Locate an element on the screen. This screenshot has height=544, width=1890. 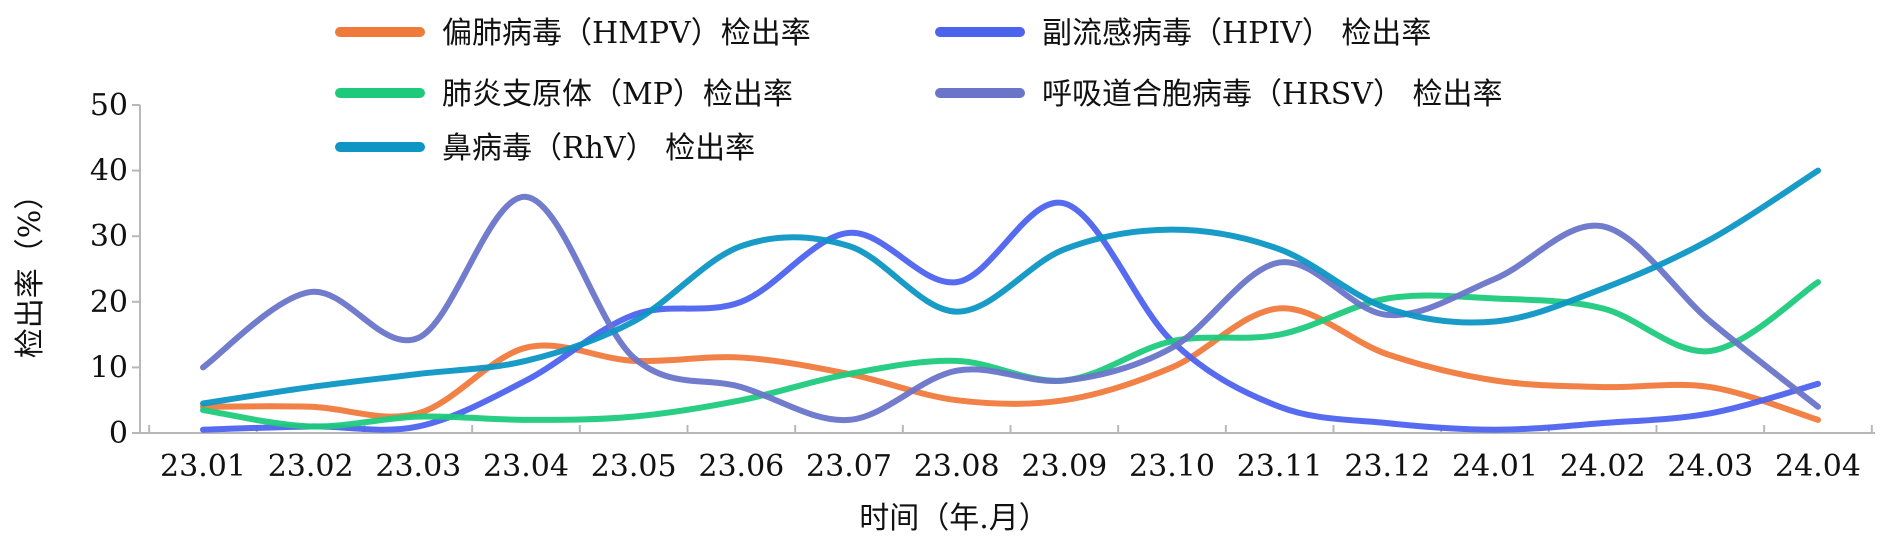
y-tick-label: 10 is located at coordinates (109, 367).